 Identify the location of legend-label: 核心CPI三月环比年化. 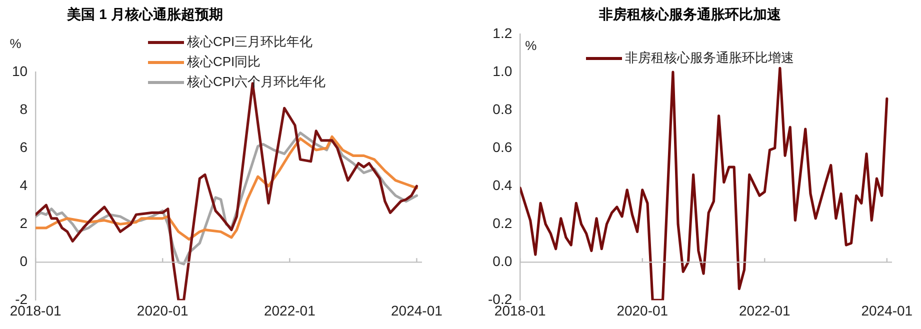
(250, 42).